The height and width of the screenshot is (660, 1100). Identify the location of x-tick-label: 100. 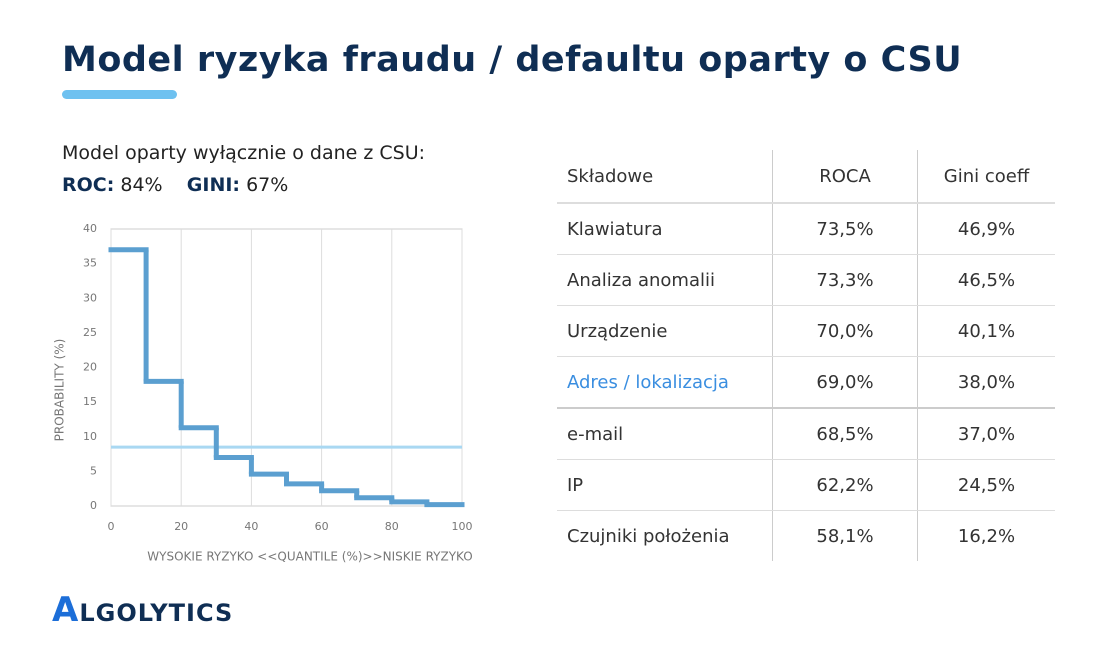
(462, 526).